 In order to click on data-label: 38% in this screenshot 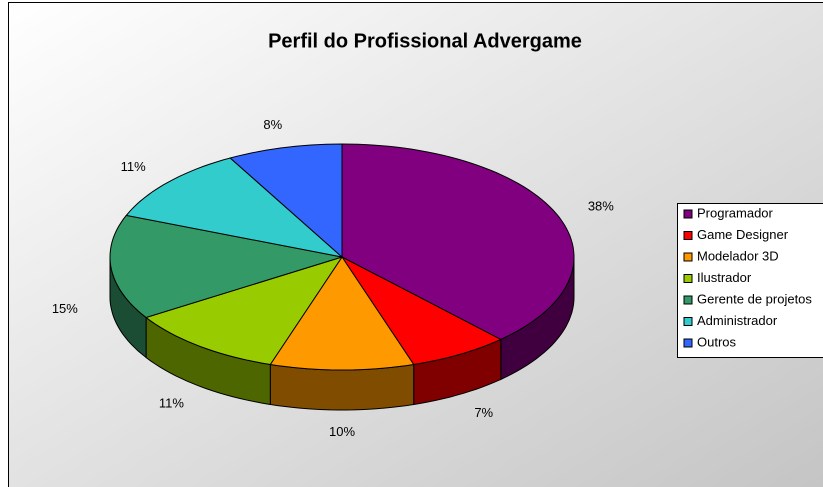, I will do `click(601, 206)`.